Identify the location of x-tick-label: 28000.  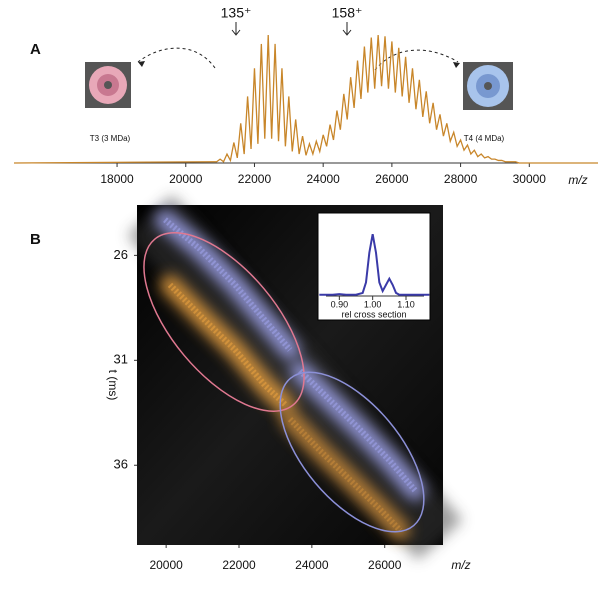
(461, 179).